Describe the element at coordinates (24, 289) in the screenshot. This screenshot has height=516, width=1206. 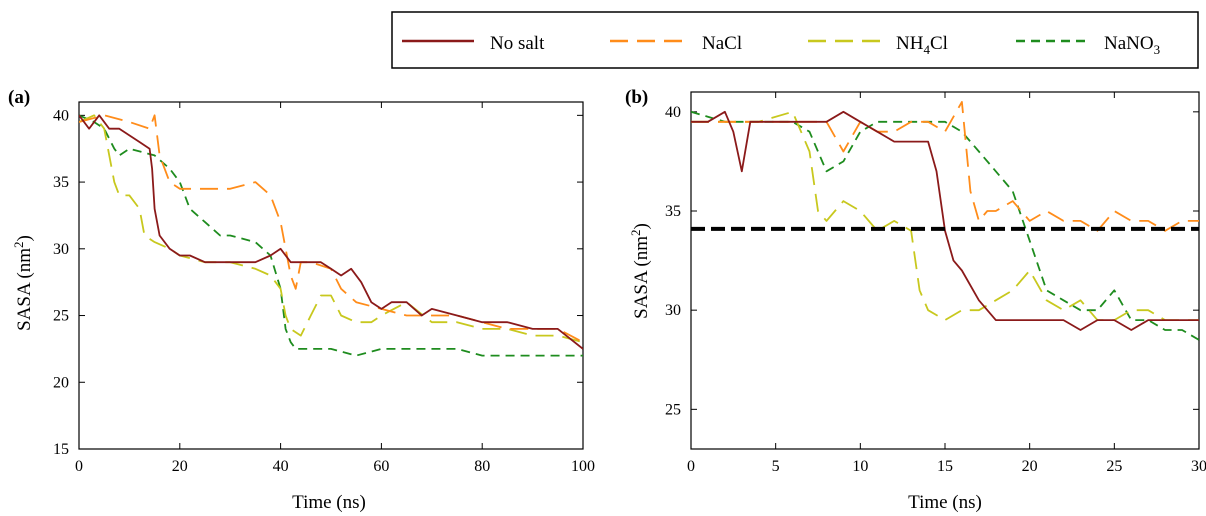
I see `panel-a-ylabel-main: SASA (nm` at that location.